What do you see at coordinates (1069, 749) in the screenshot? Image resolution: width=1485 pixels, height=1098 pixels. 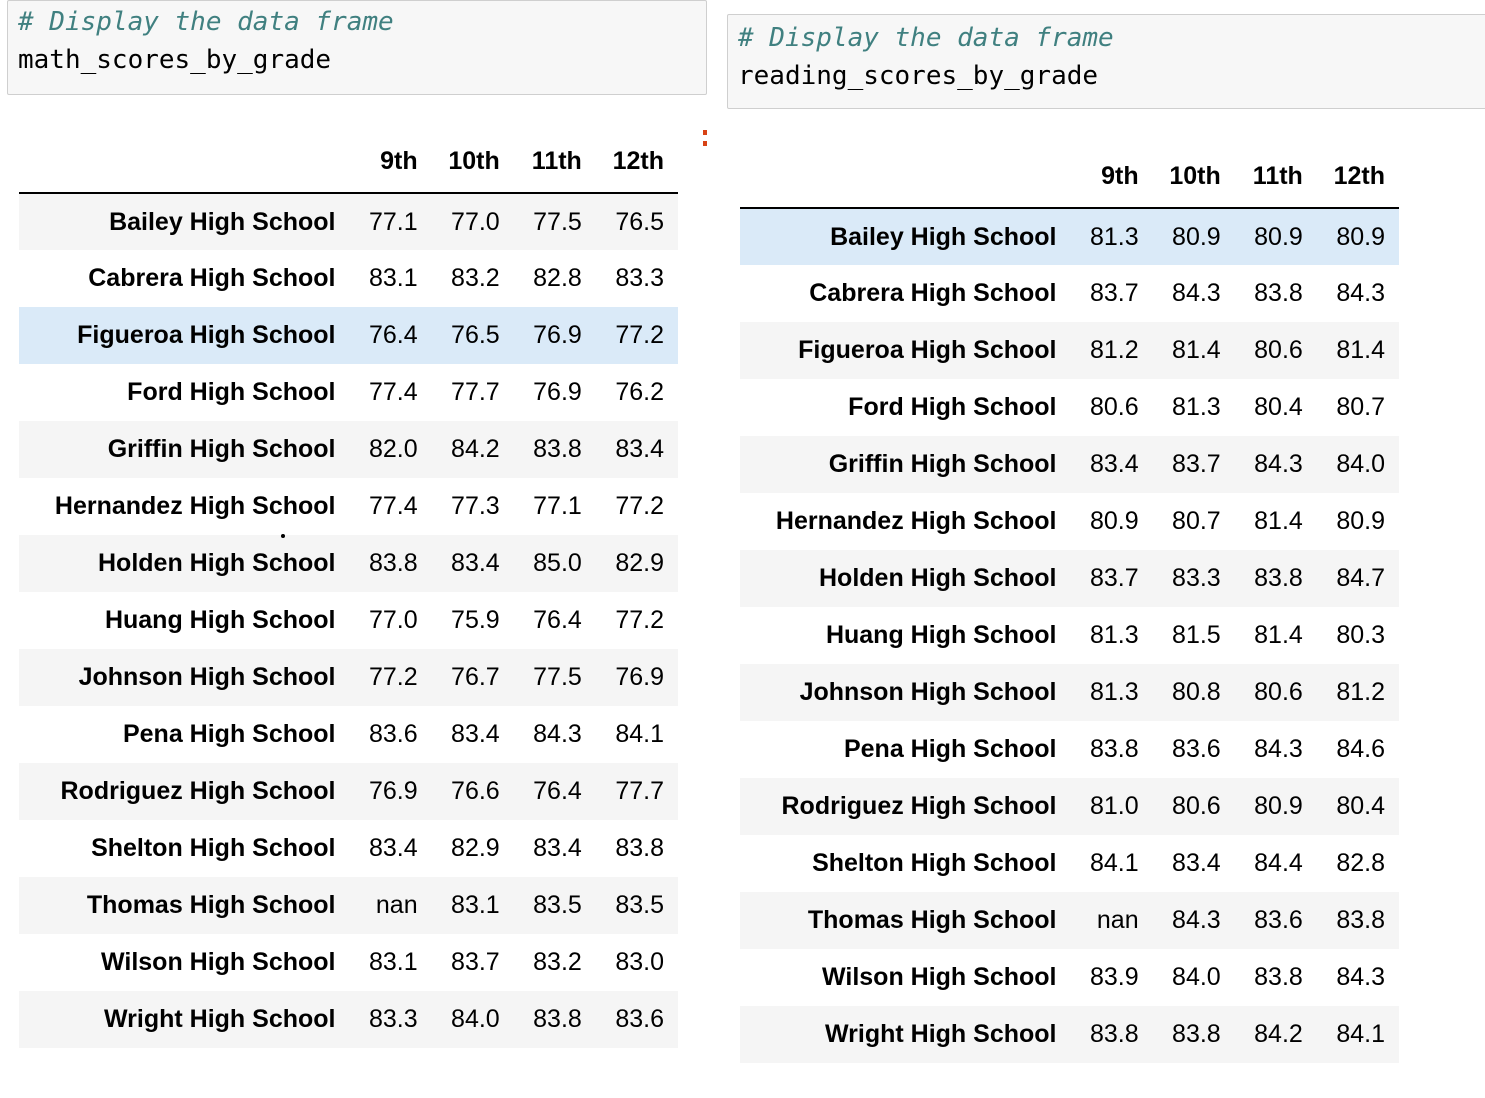 I see `table-row: Pena High School 83.8 83.6 84.3 84.6` at bounding box center [1069, 749].